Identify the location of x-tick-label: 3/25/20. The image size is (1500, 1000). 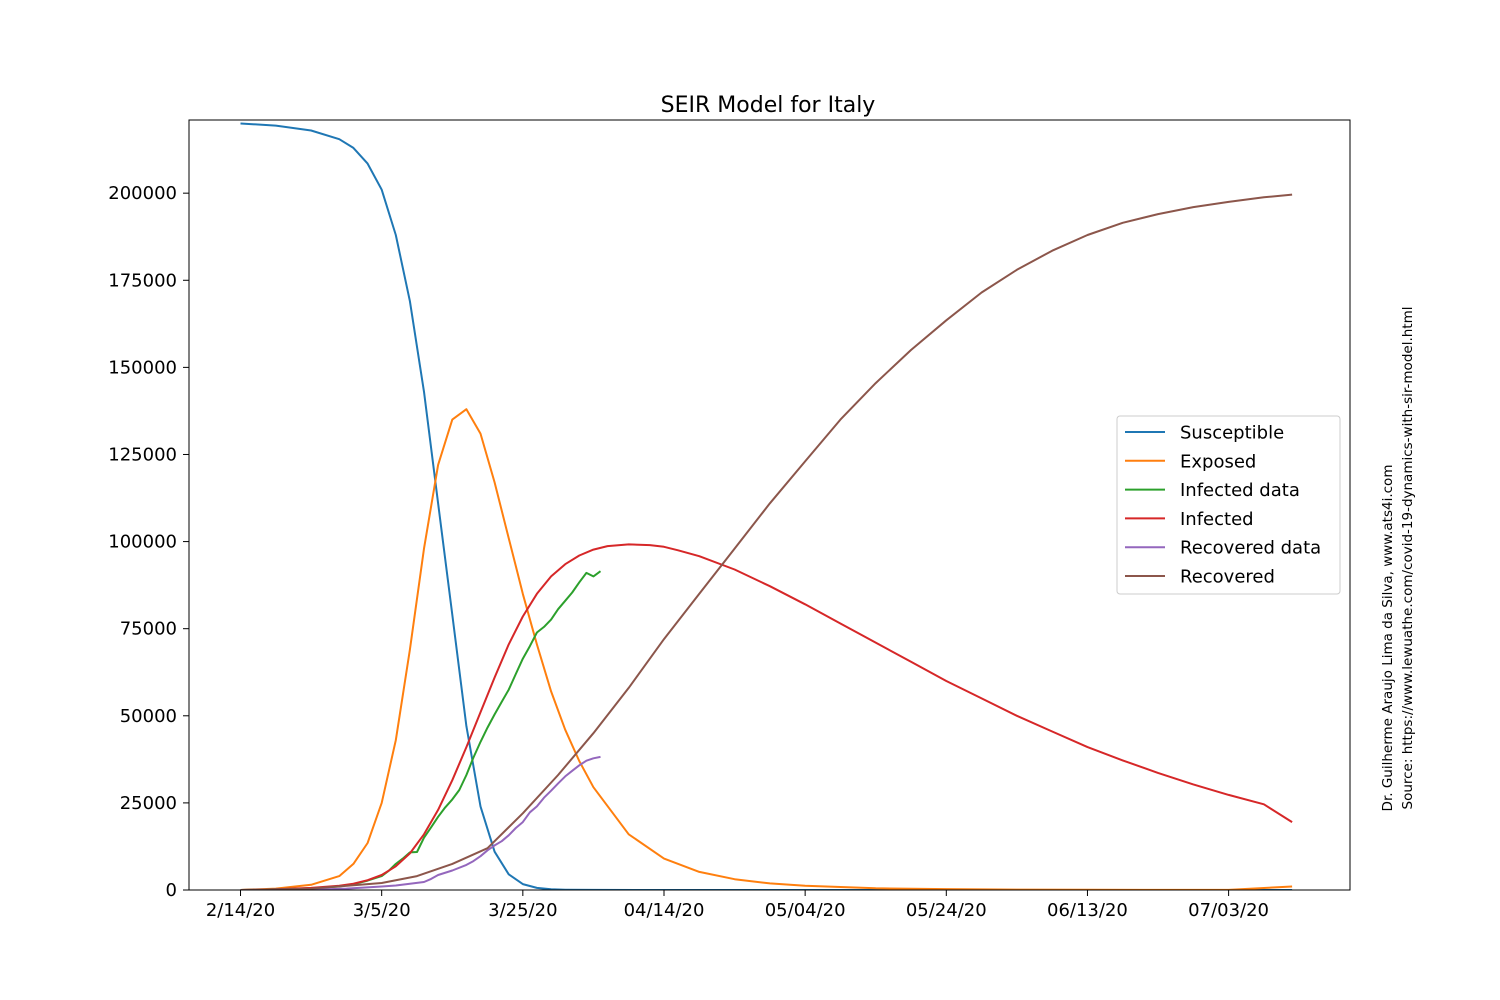
(522, 910).